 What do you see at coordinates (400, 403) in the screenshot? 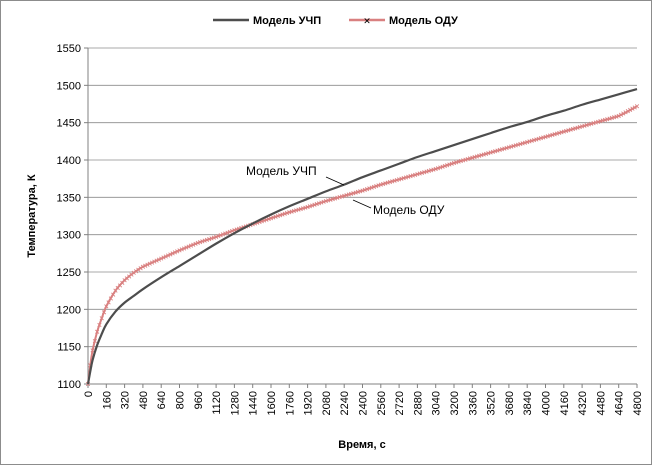
I see `x-tick-label: 2720` at bounding box center [400, 403].